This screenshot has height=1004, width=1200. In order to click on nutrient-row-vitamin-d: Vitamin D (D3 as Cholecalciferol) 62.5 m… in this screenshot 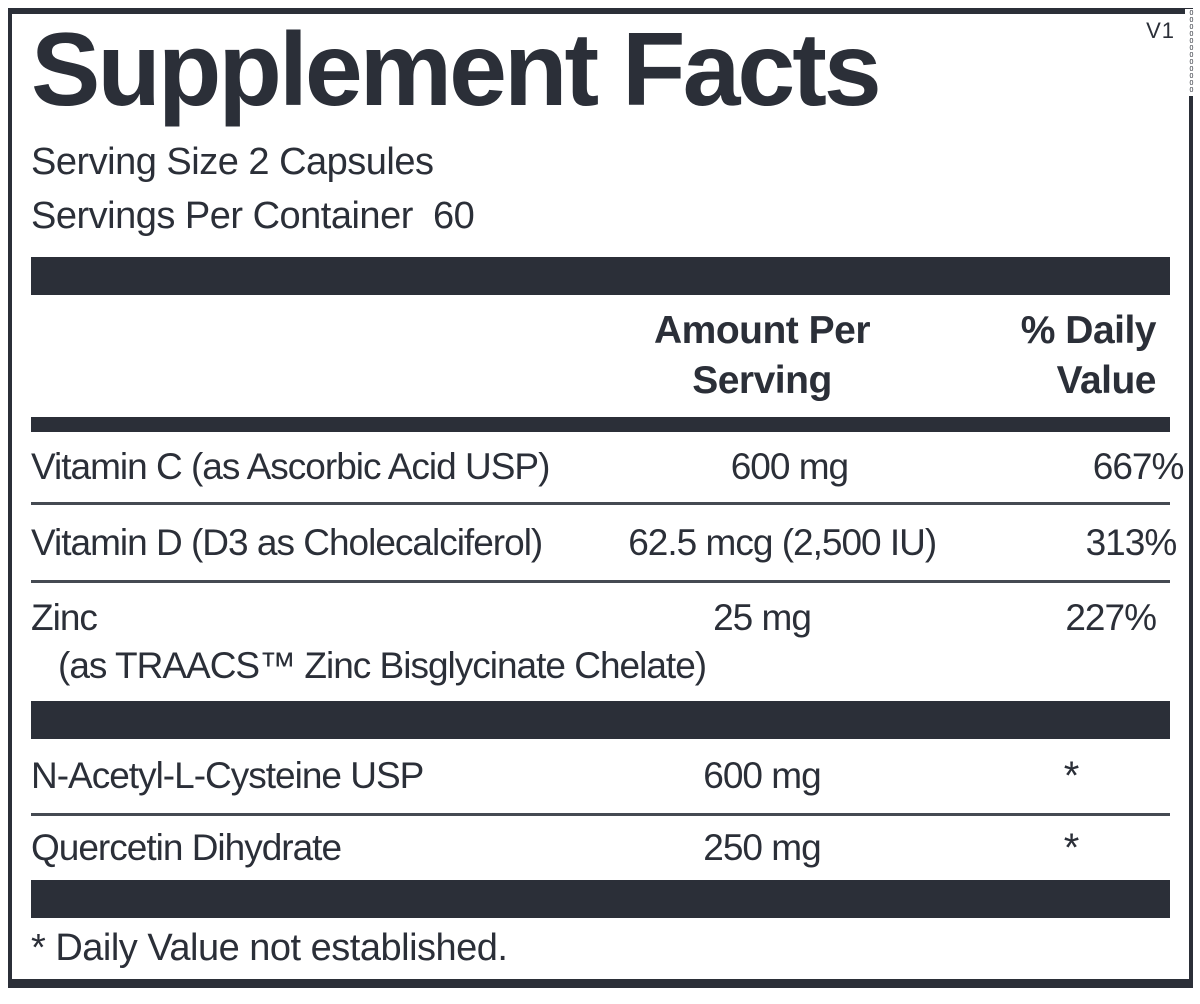, I will do `click(604, 544)`.